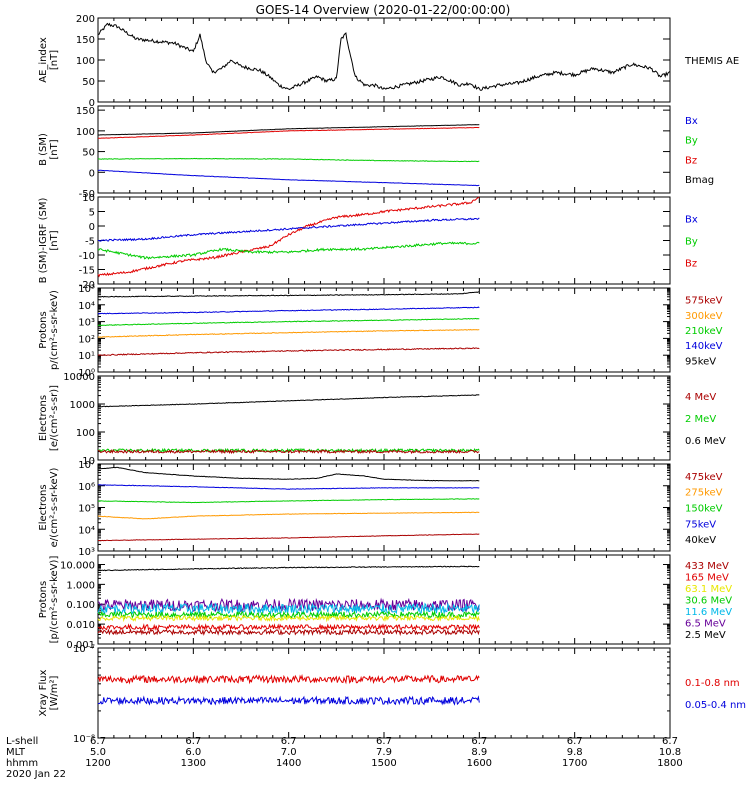 Image resolution: width=750 pixels, height=800 pixels. What do you see at coordinates (708, 612) in the screenshot?
I see `legend-entry: 11.6 MeV` at bounding box center [708, 612].